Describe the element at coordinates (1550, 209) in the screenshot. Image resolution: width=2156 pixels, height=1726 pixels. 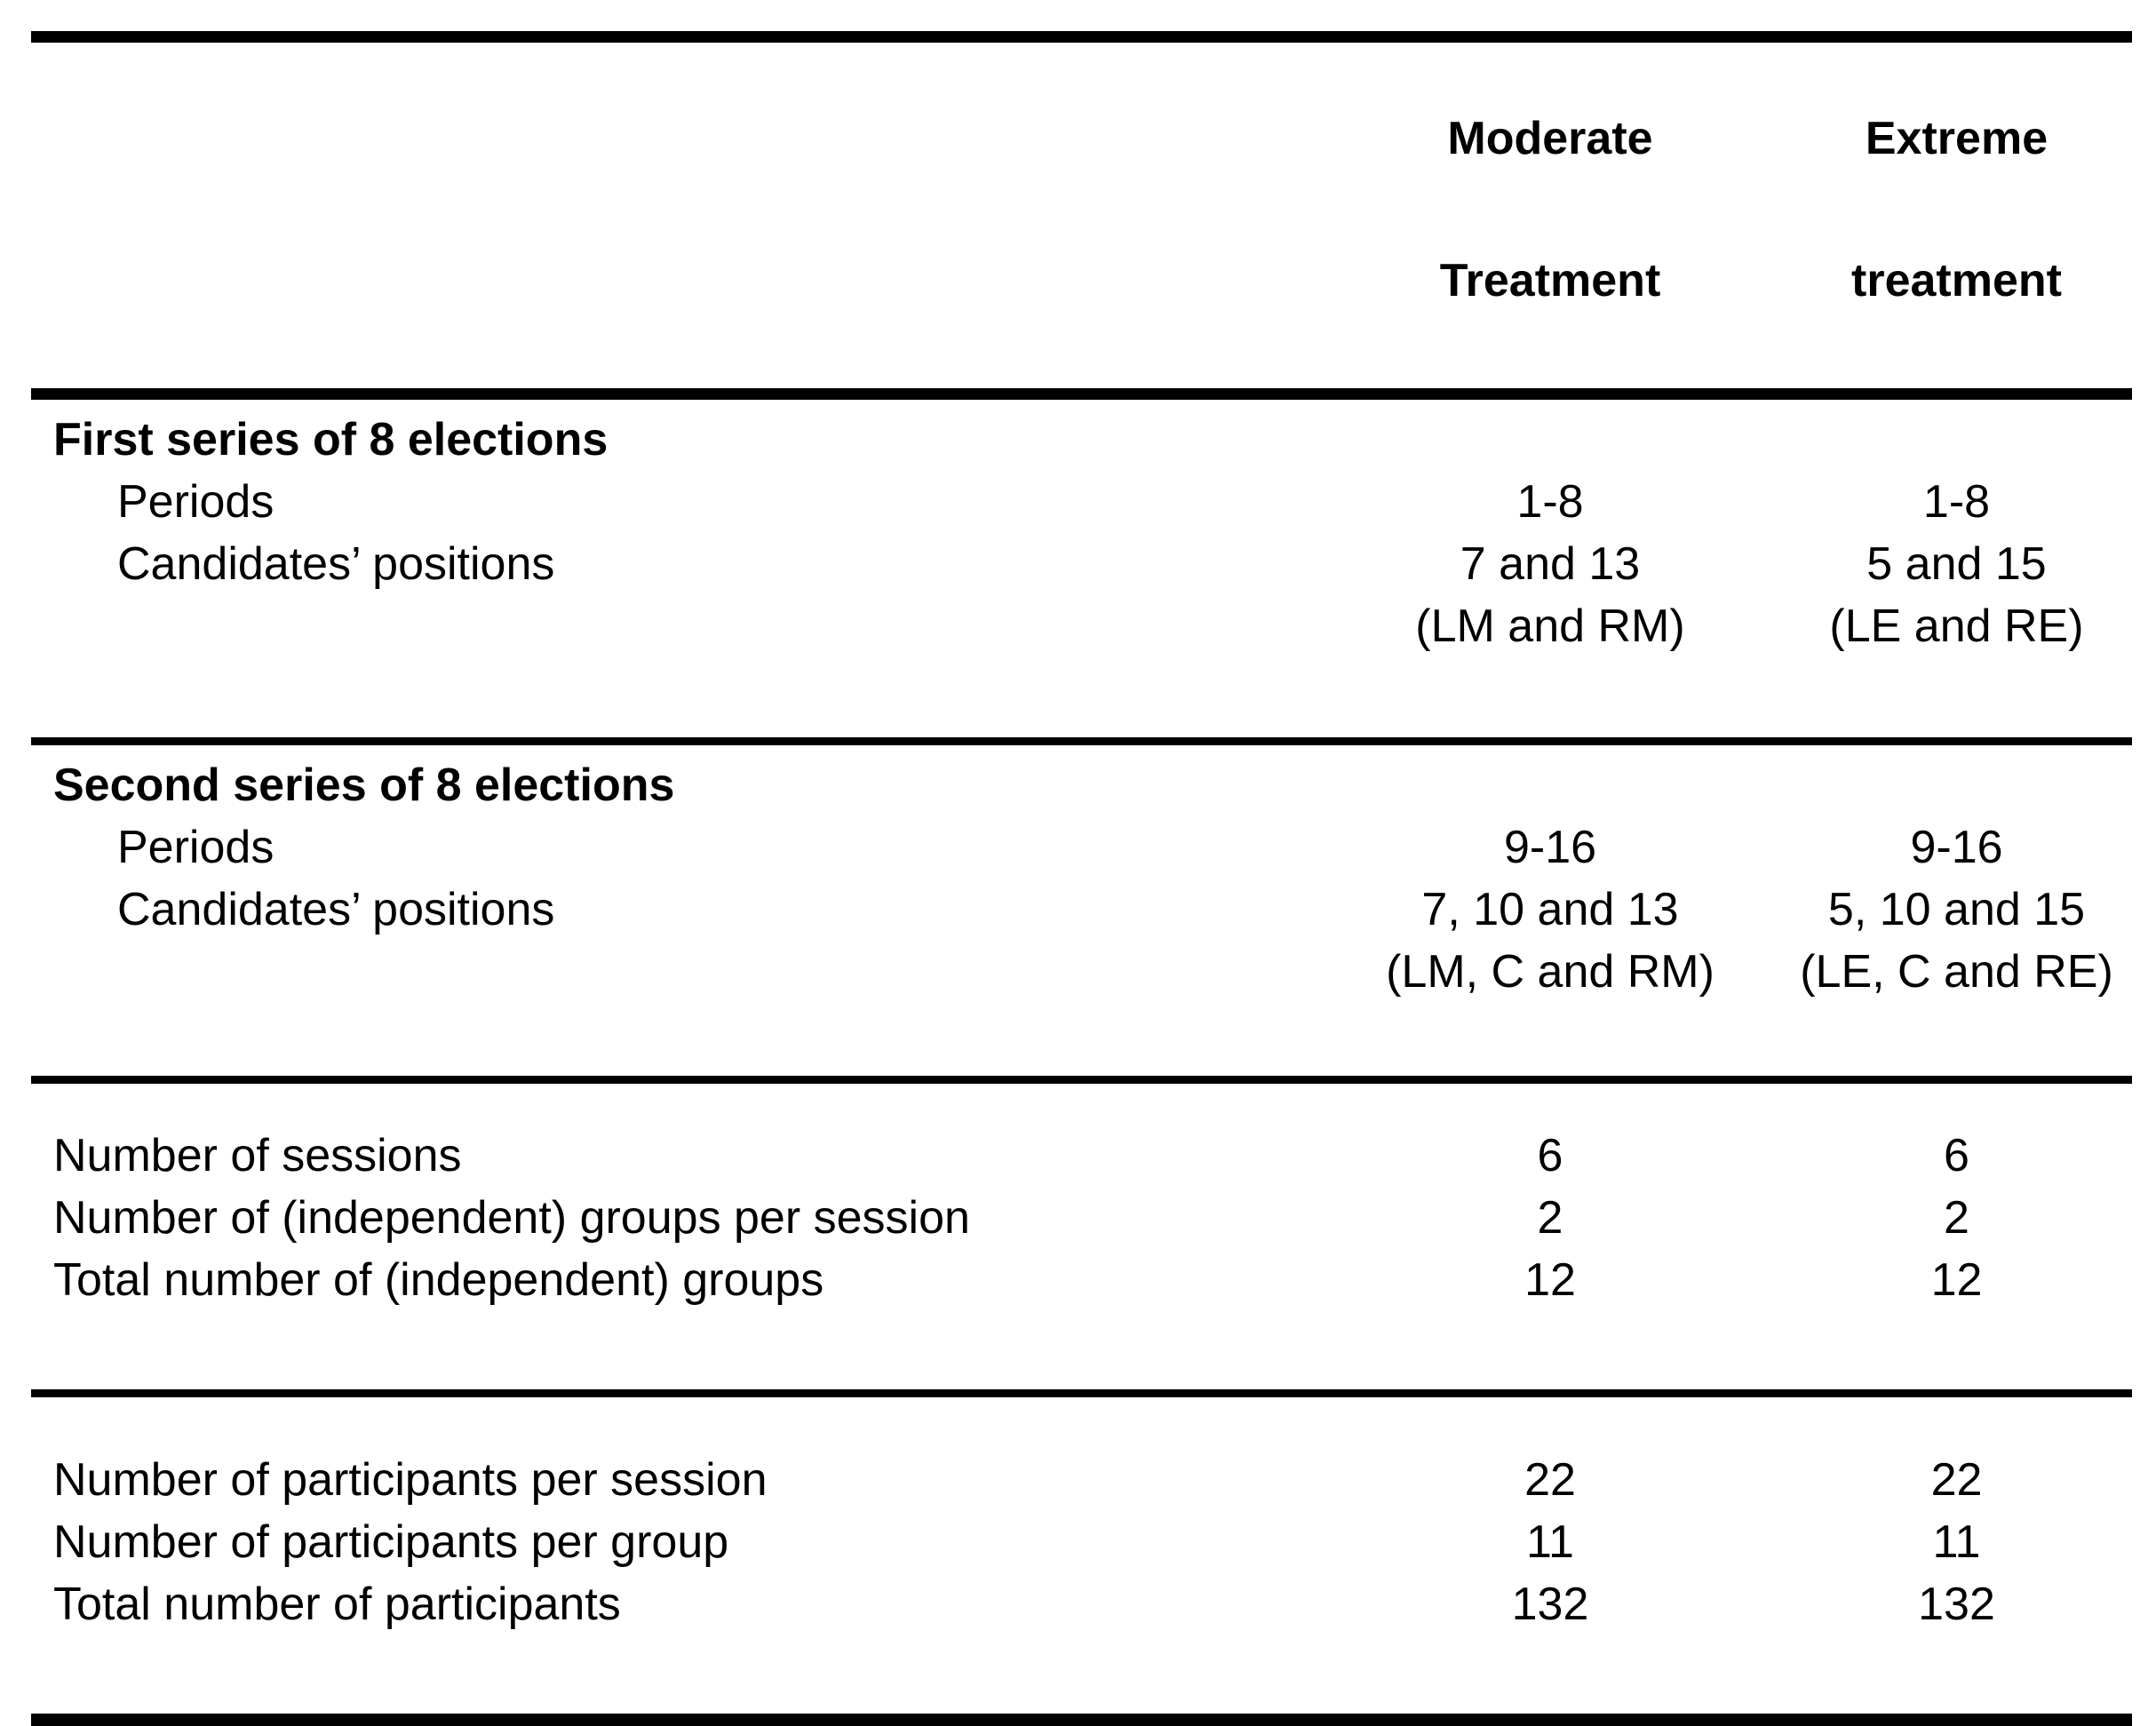
I see `column-header-moderate: Moderate Treatment` at that location.